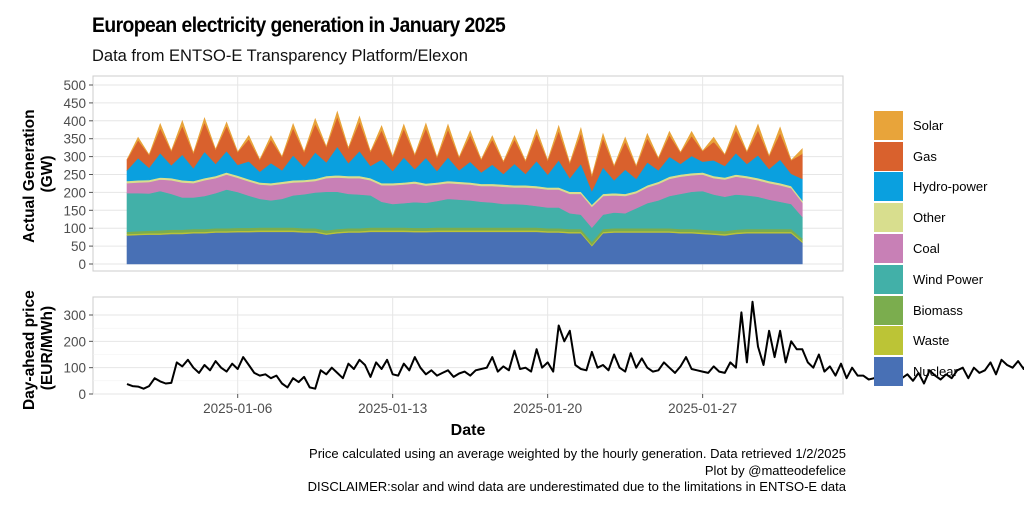 The height and width of the screenshot is (512, 1024). What do you see at coordinates (948, 279) in the screenshot?
I see `legend-label: Wind Power` at bounding box center [948, 279].